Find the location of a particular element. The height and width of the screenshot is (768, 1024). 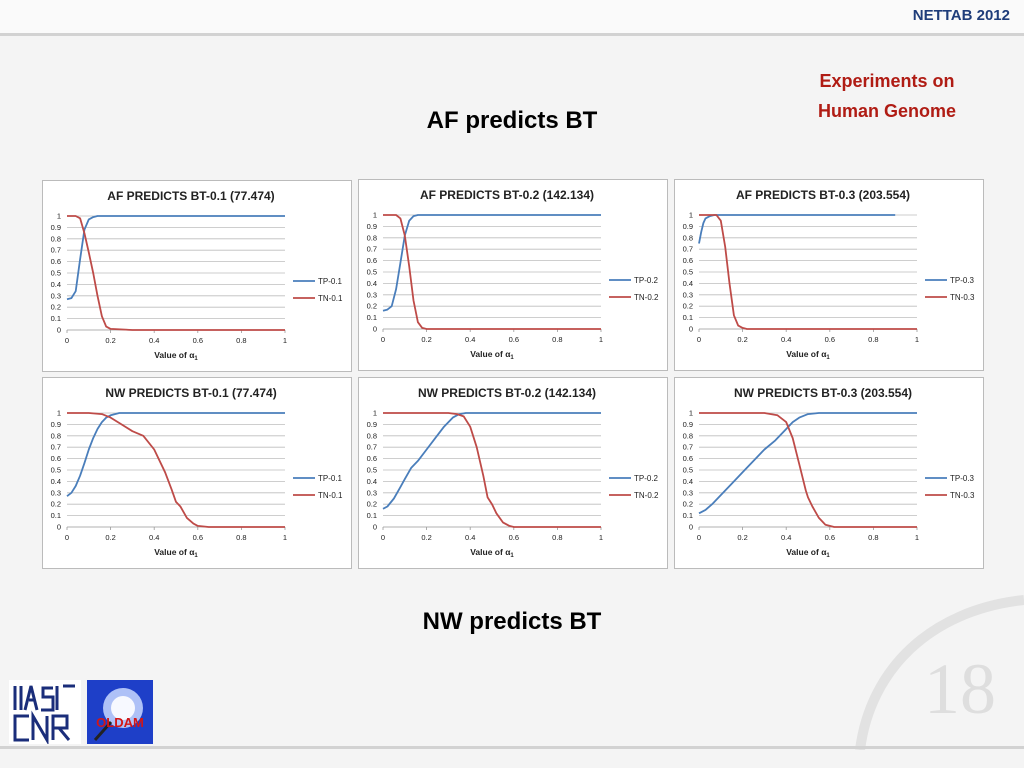

page-number: 18 is located at coordinates (960, 689).